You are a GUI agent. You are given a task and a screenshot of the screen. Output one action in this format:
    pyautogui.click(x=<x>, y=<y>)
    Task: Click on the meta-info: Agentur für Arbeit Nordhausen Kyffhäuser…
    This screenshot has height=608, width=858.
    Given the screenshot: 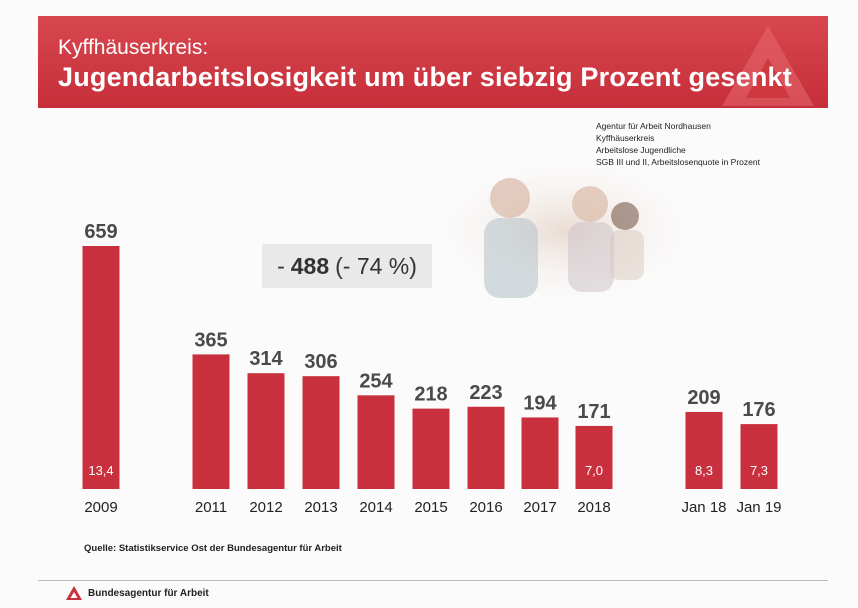 What is the action you would take?
    pyautogui.click(x=716, y=144)
    